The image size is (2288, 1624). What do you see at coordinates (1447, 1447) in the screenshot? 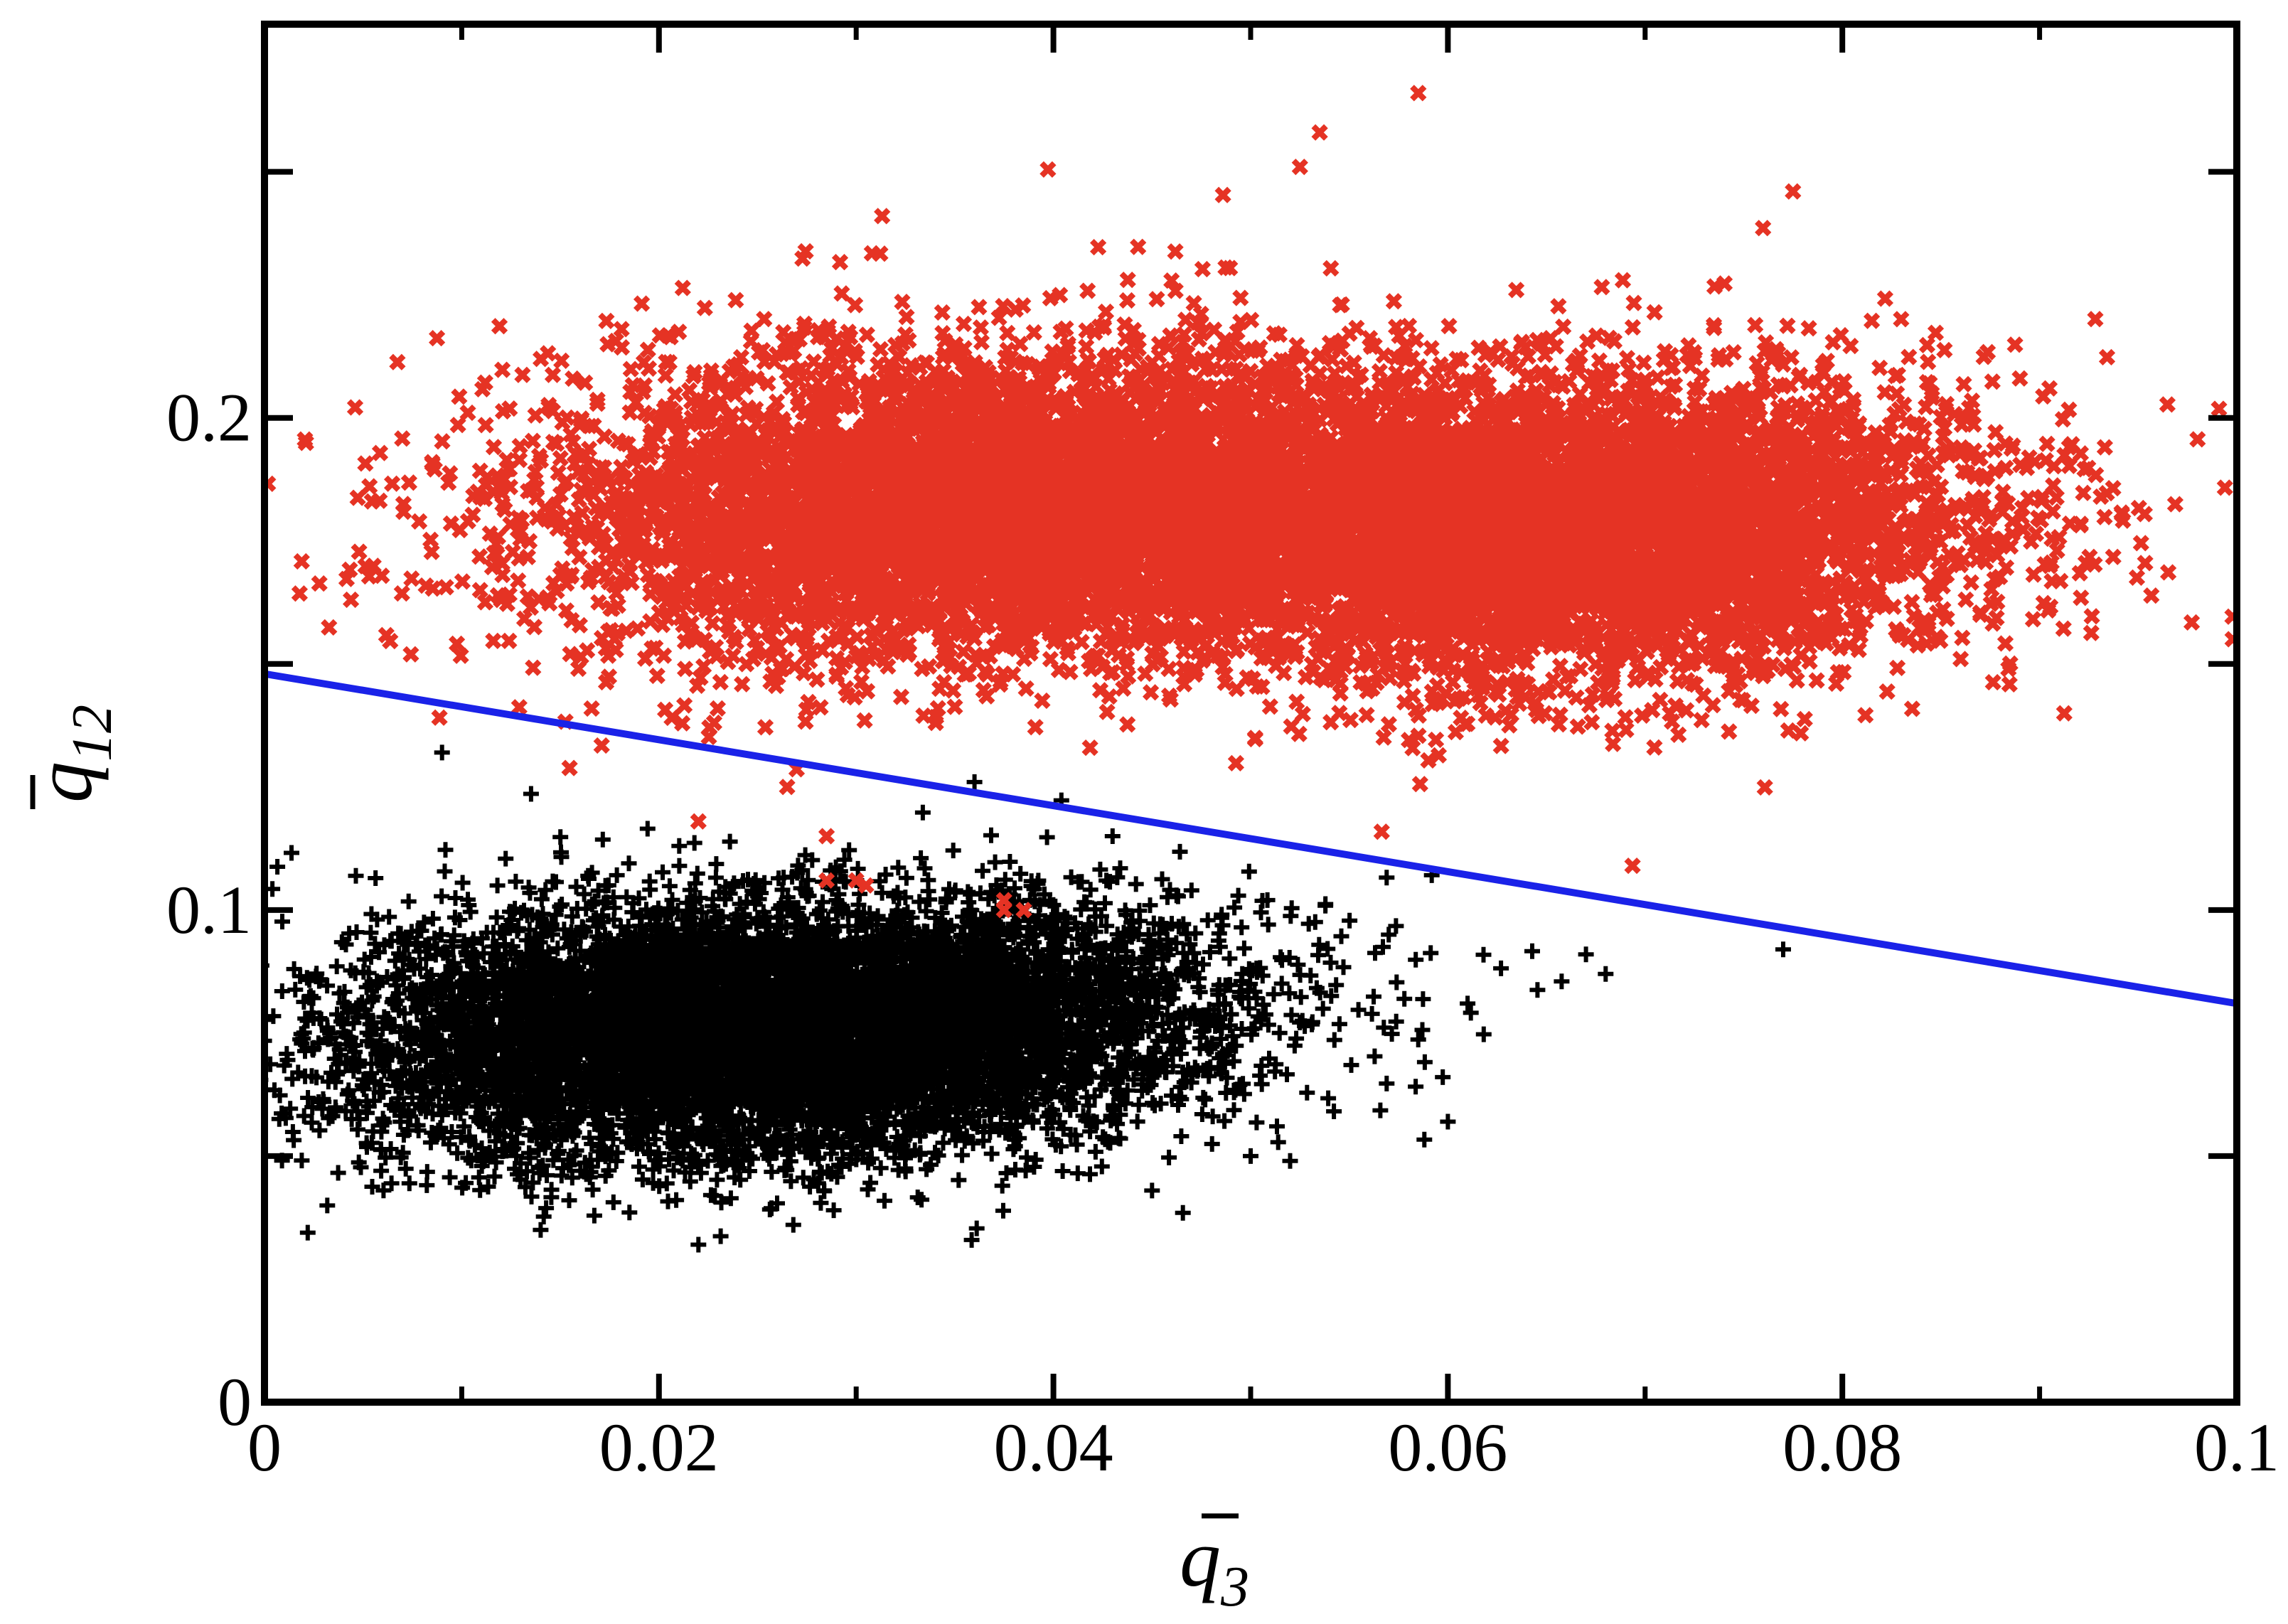
I see `x-tick-label-3: 0.06` at bounding box center [1447, 1447].